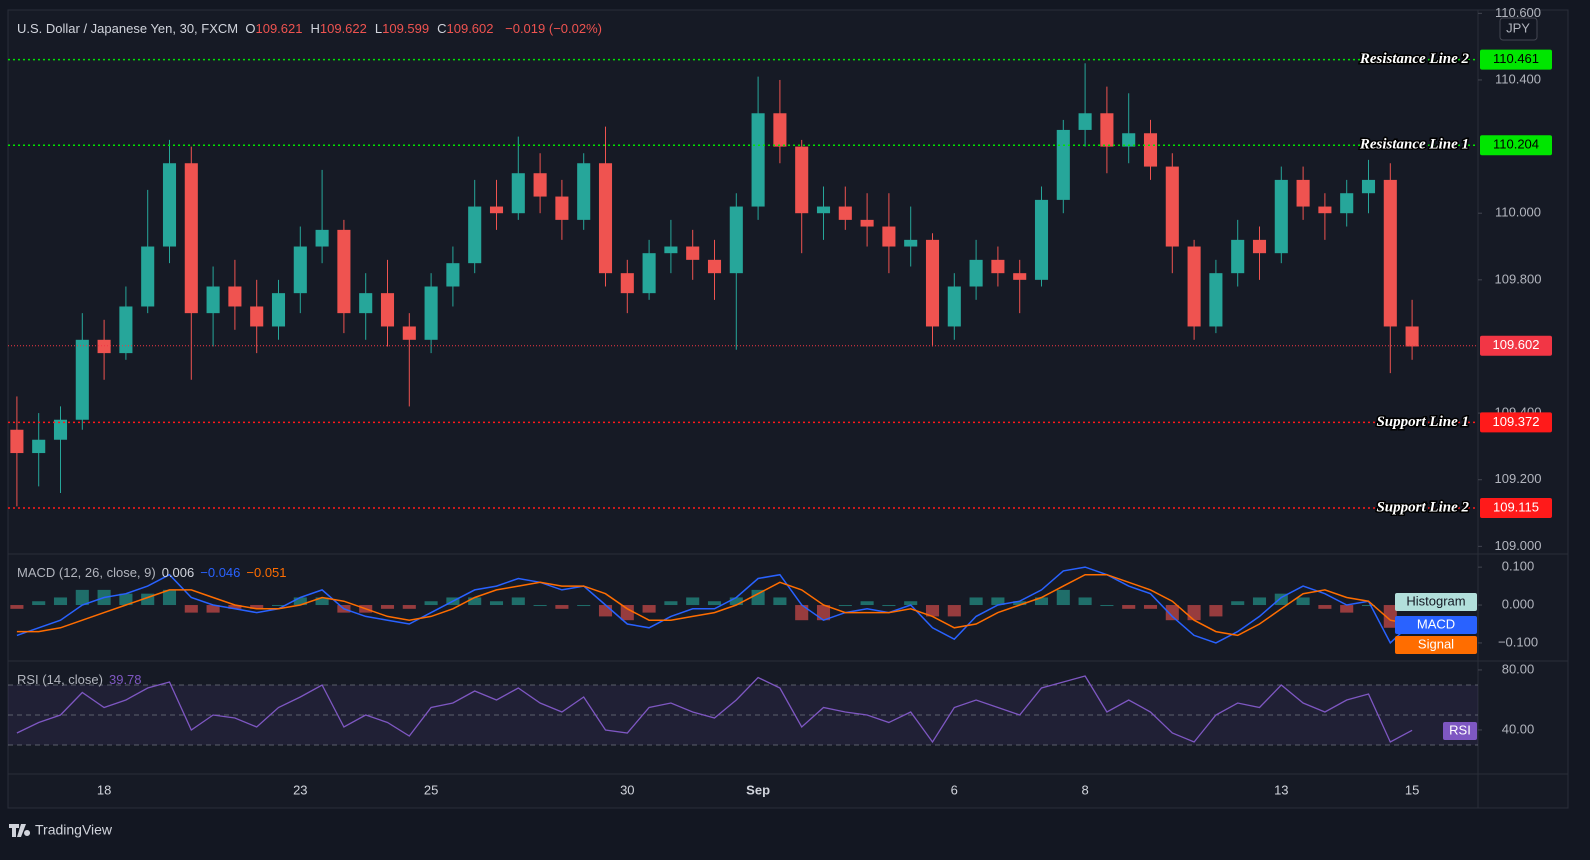 This screenshot has height=860, width=1590. Describe the element at coordinates (714, 709) in the screenshot. I see `rsi-line` at that location.